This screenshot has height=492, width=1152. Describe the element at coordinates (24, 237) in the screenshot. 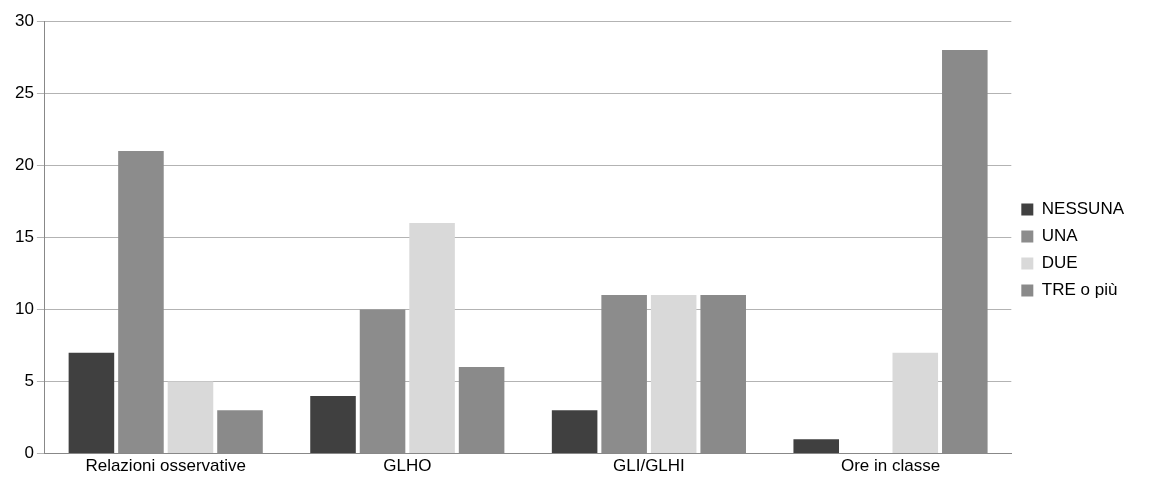

I see `y-tick-label: 15` at that location.